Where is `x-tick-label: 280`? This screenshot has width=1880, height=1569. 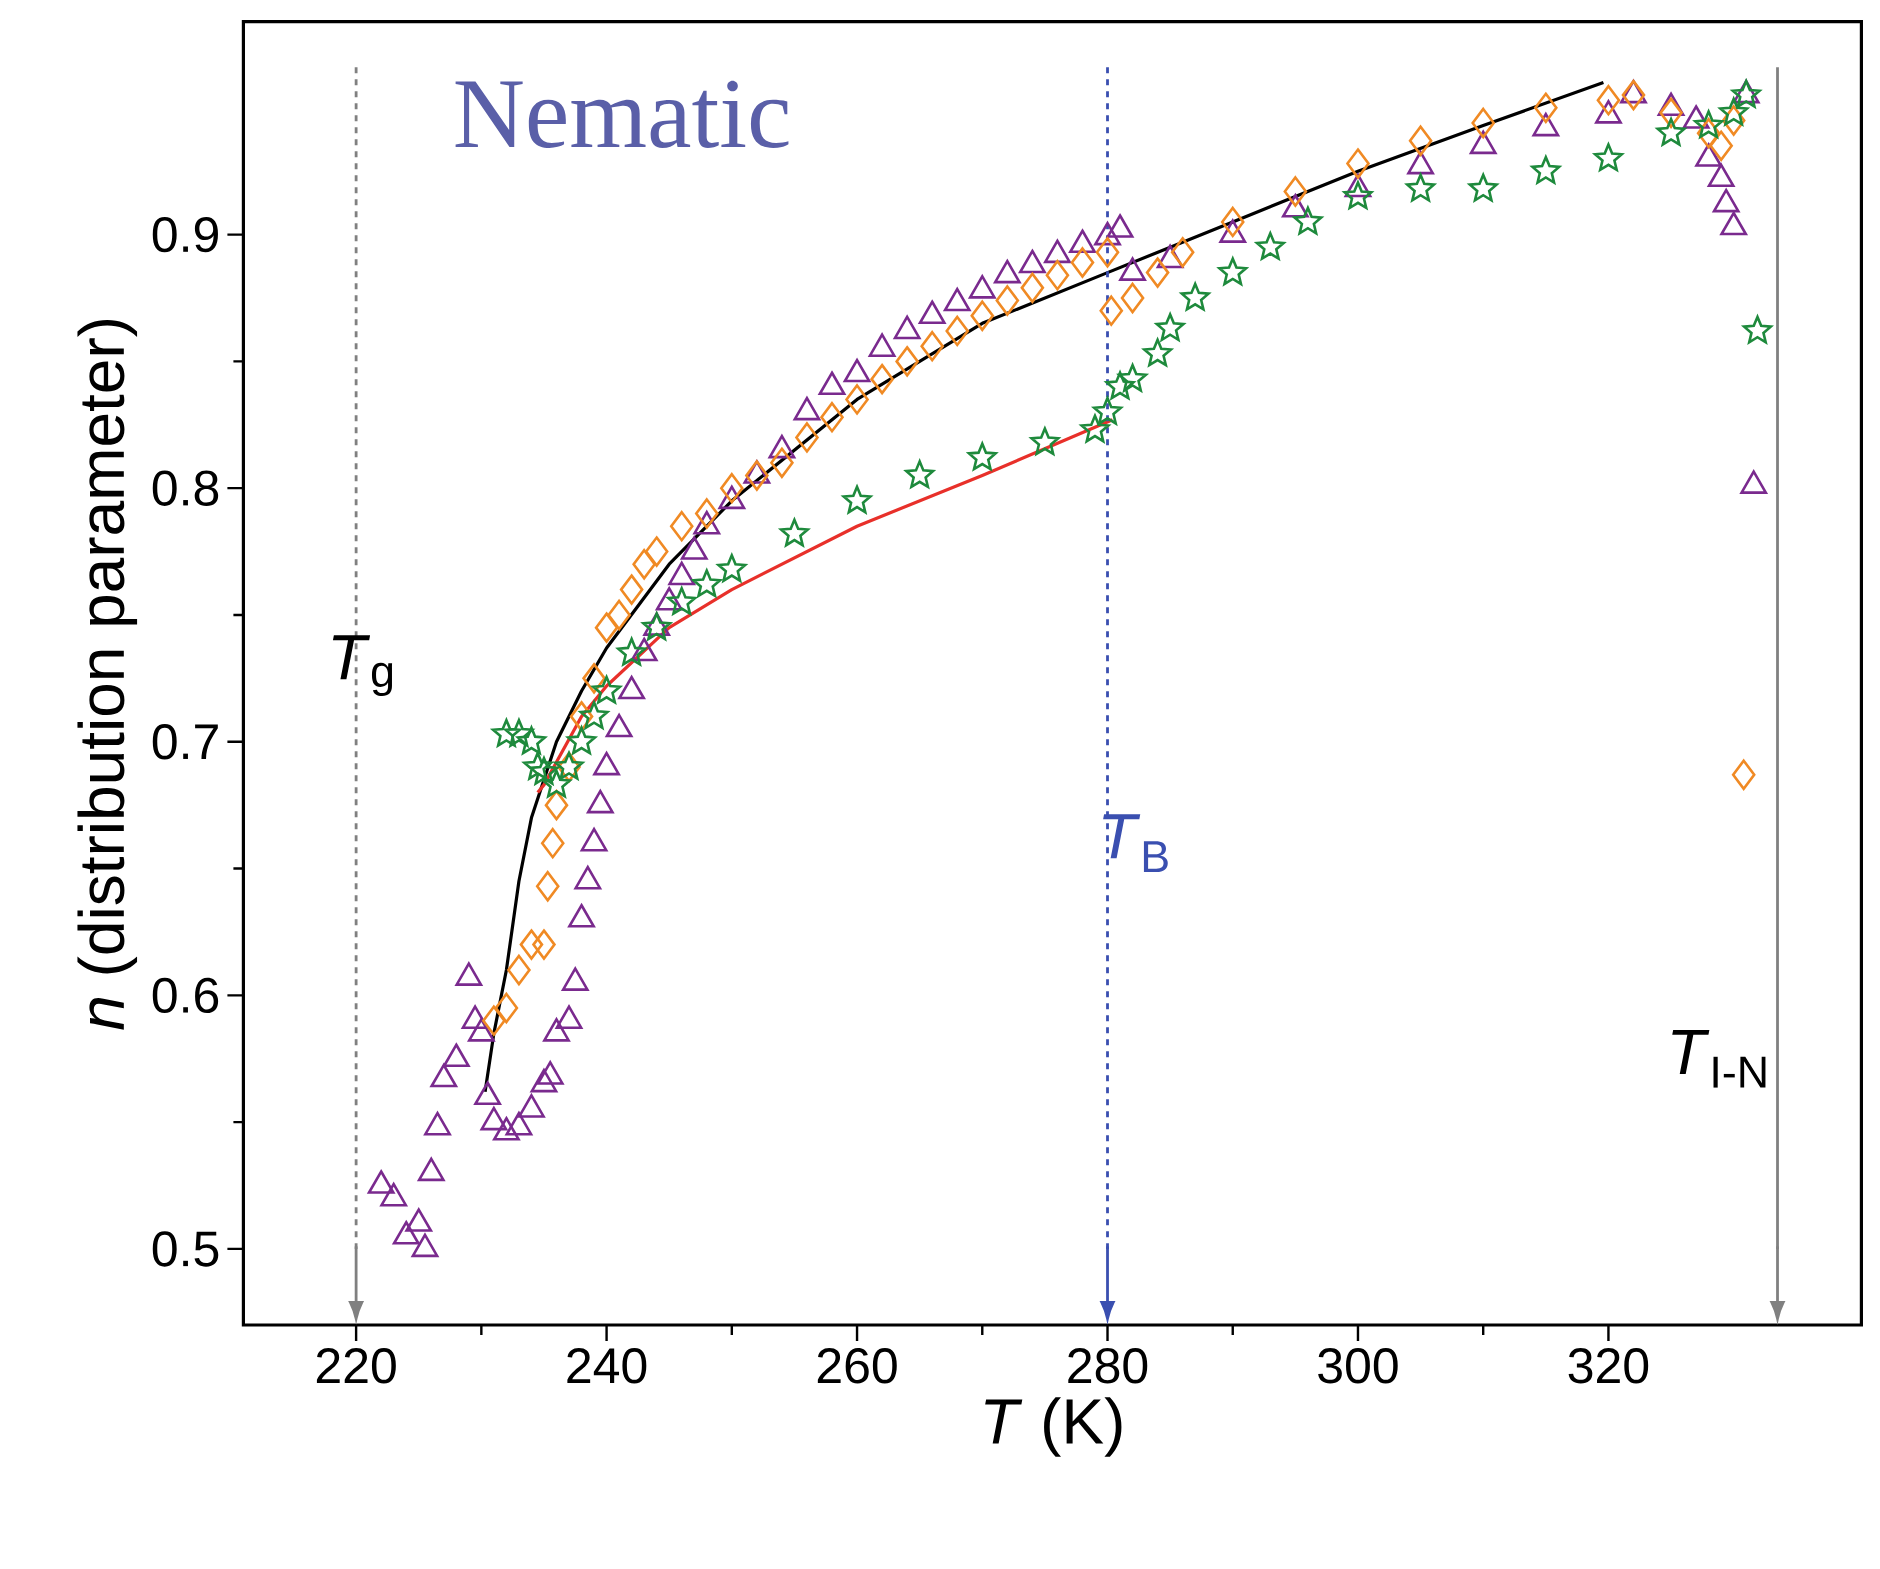
x-tick-label: 280 is located at coordinates (1108, 1366).